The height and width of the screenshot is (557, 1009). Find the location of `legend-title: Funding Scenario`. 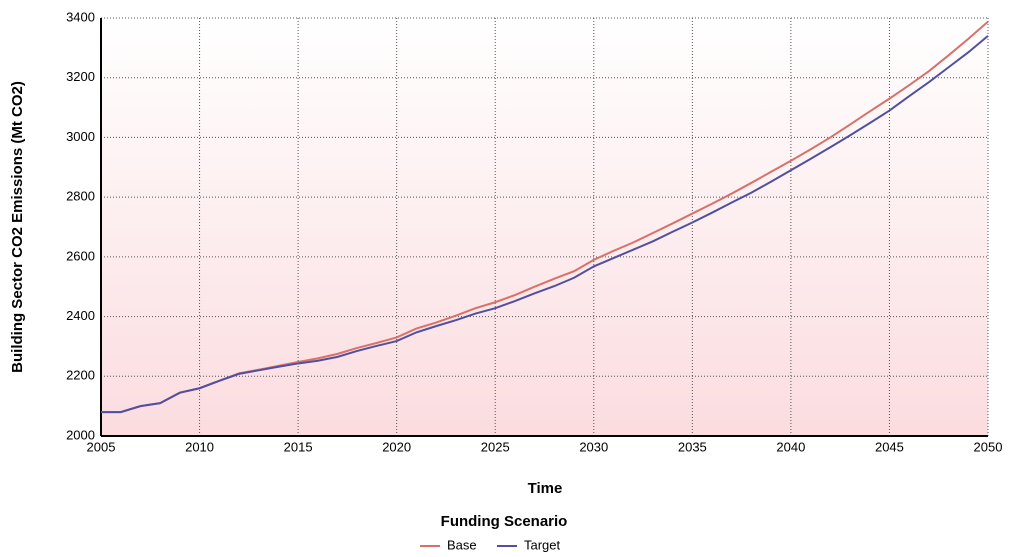

legend-title: Funding Scenario is located at coordinates (504, 521).